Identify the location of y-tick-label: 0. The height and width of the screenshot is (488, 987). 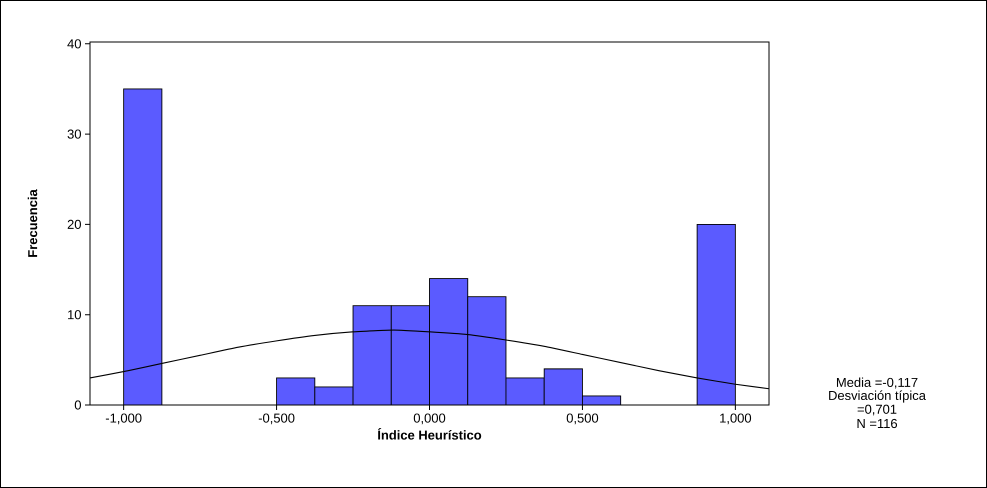
(77, 405).